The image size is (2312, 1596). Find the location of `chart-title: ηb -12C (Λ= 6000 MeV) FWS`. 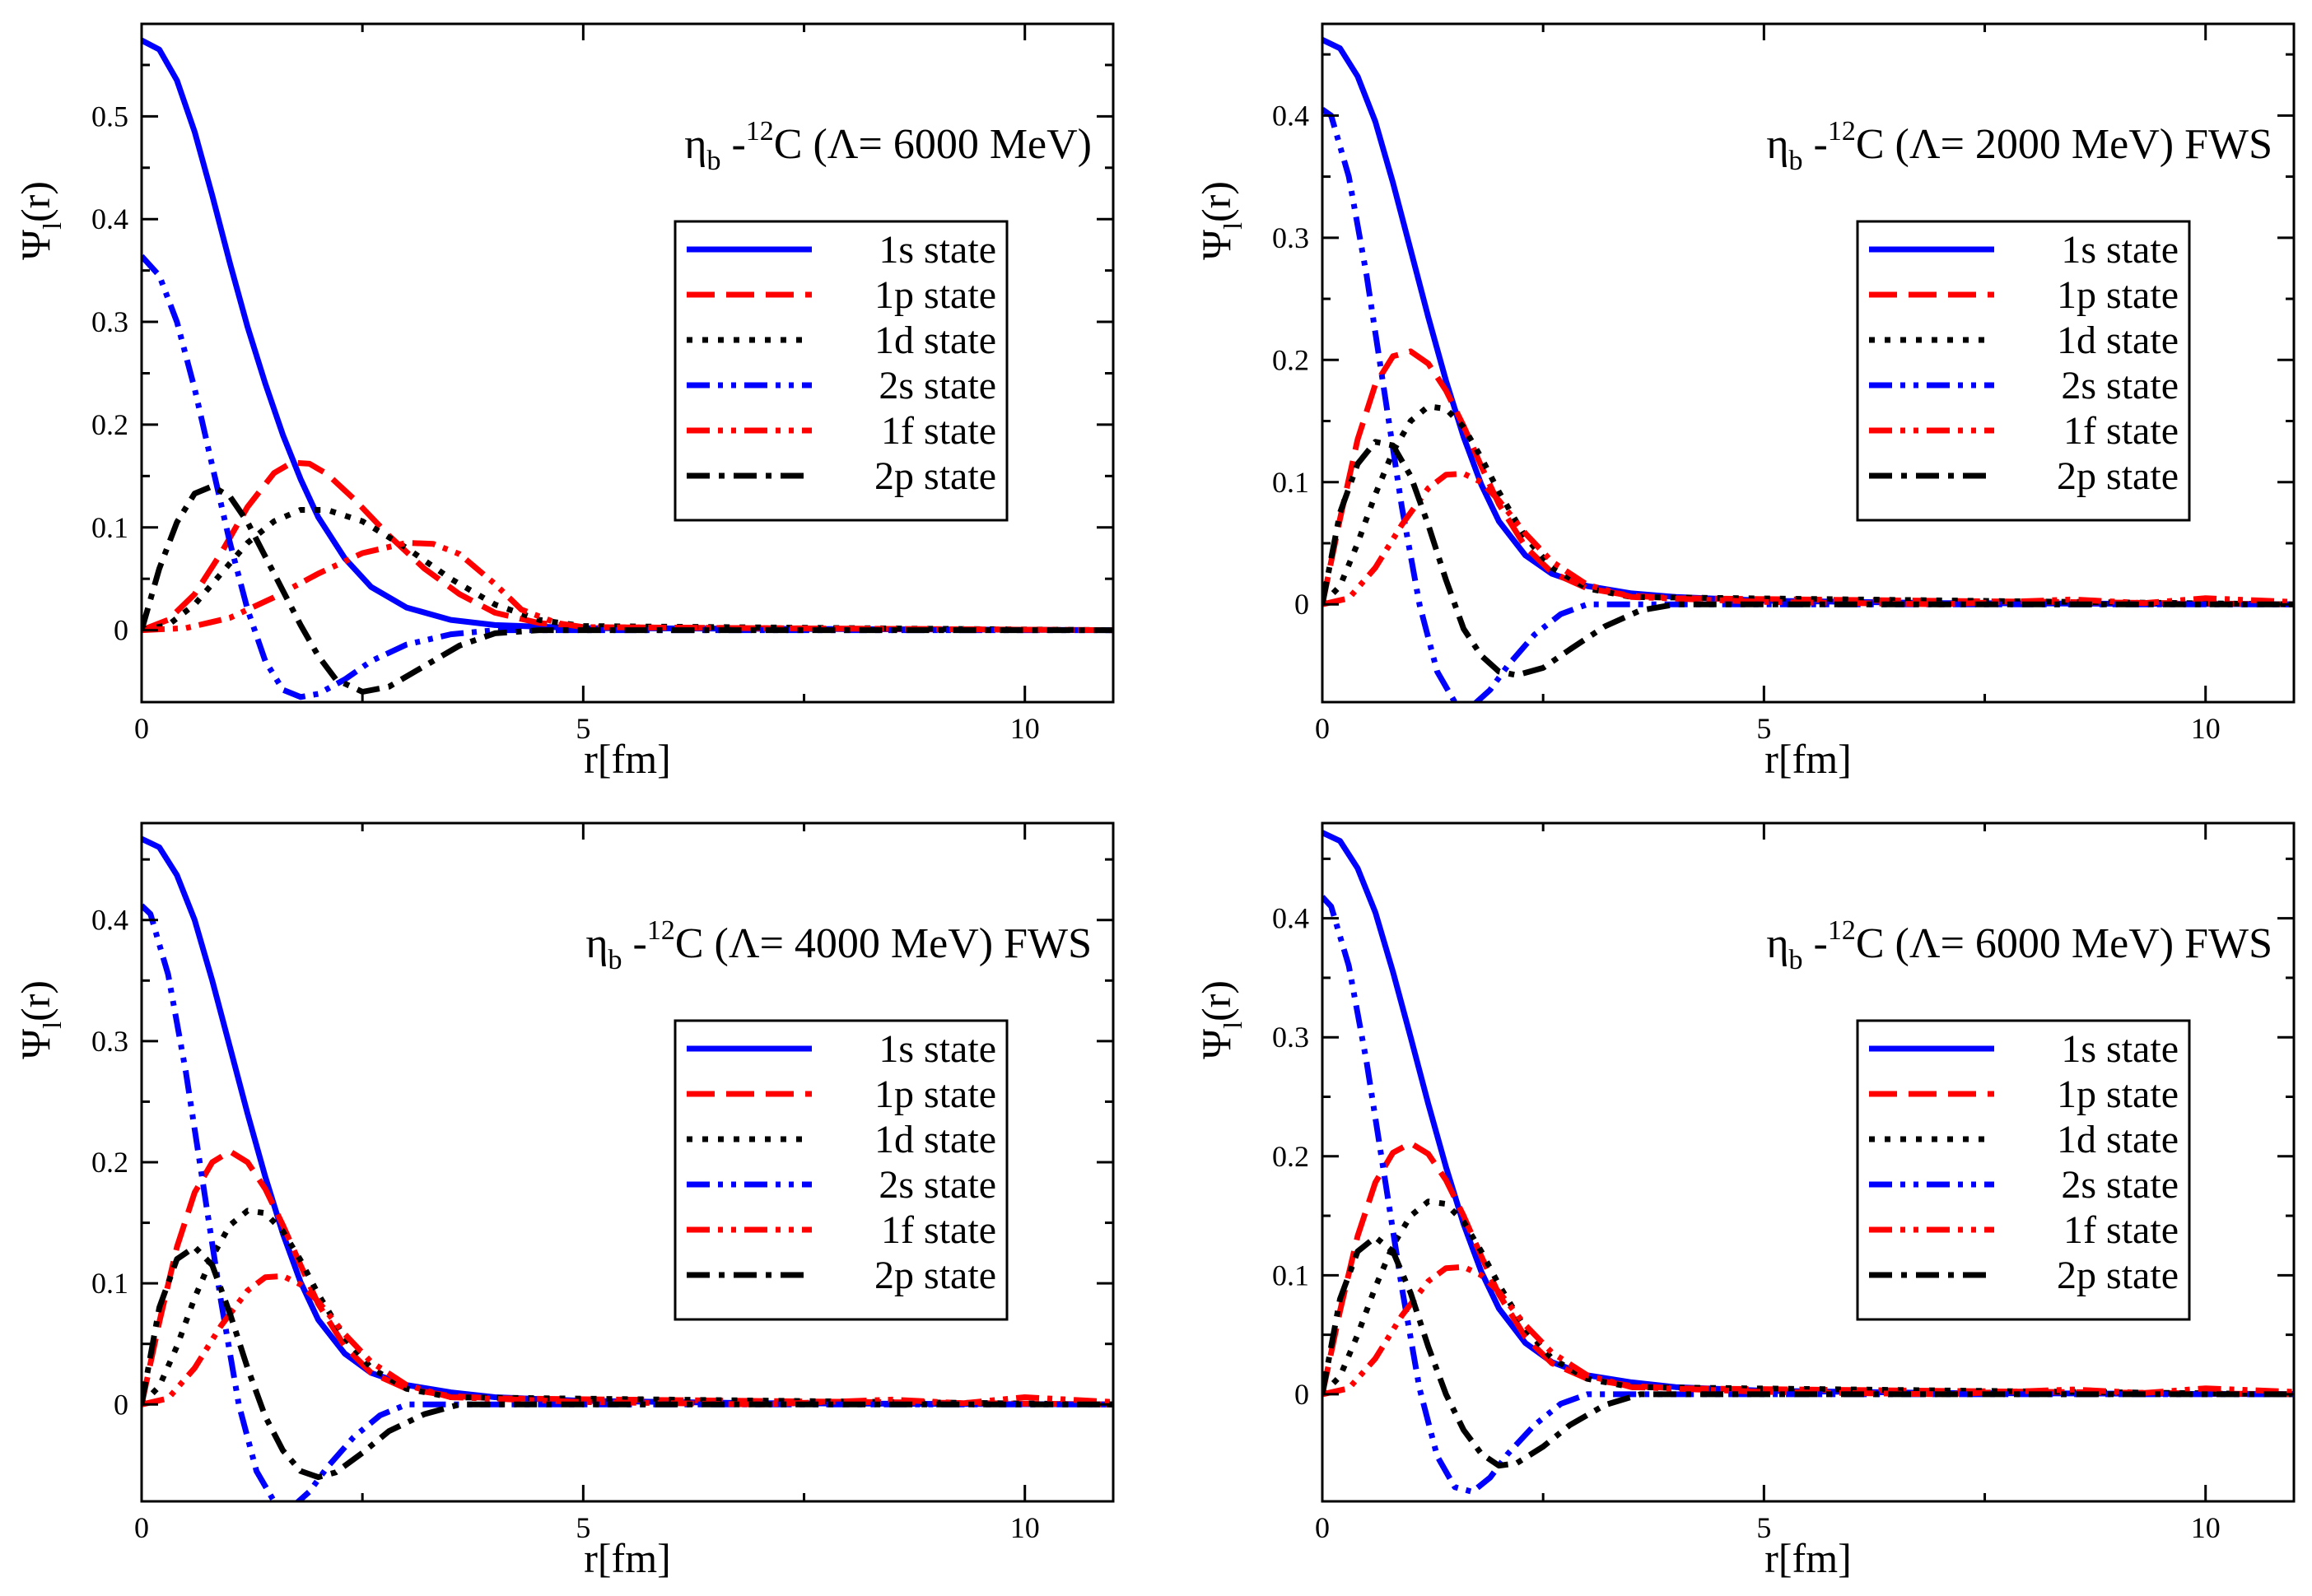

chart-title: ηb -12C (Λ= 6000 MeV) FWS is located at coordinates (2019, 945).